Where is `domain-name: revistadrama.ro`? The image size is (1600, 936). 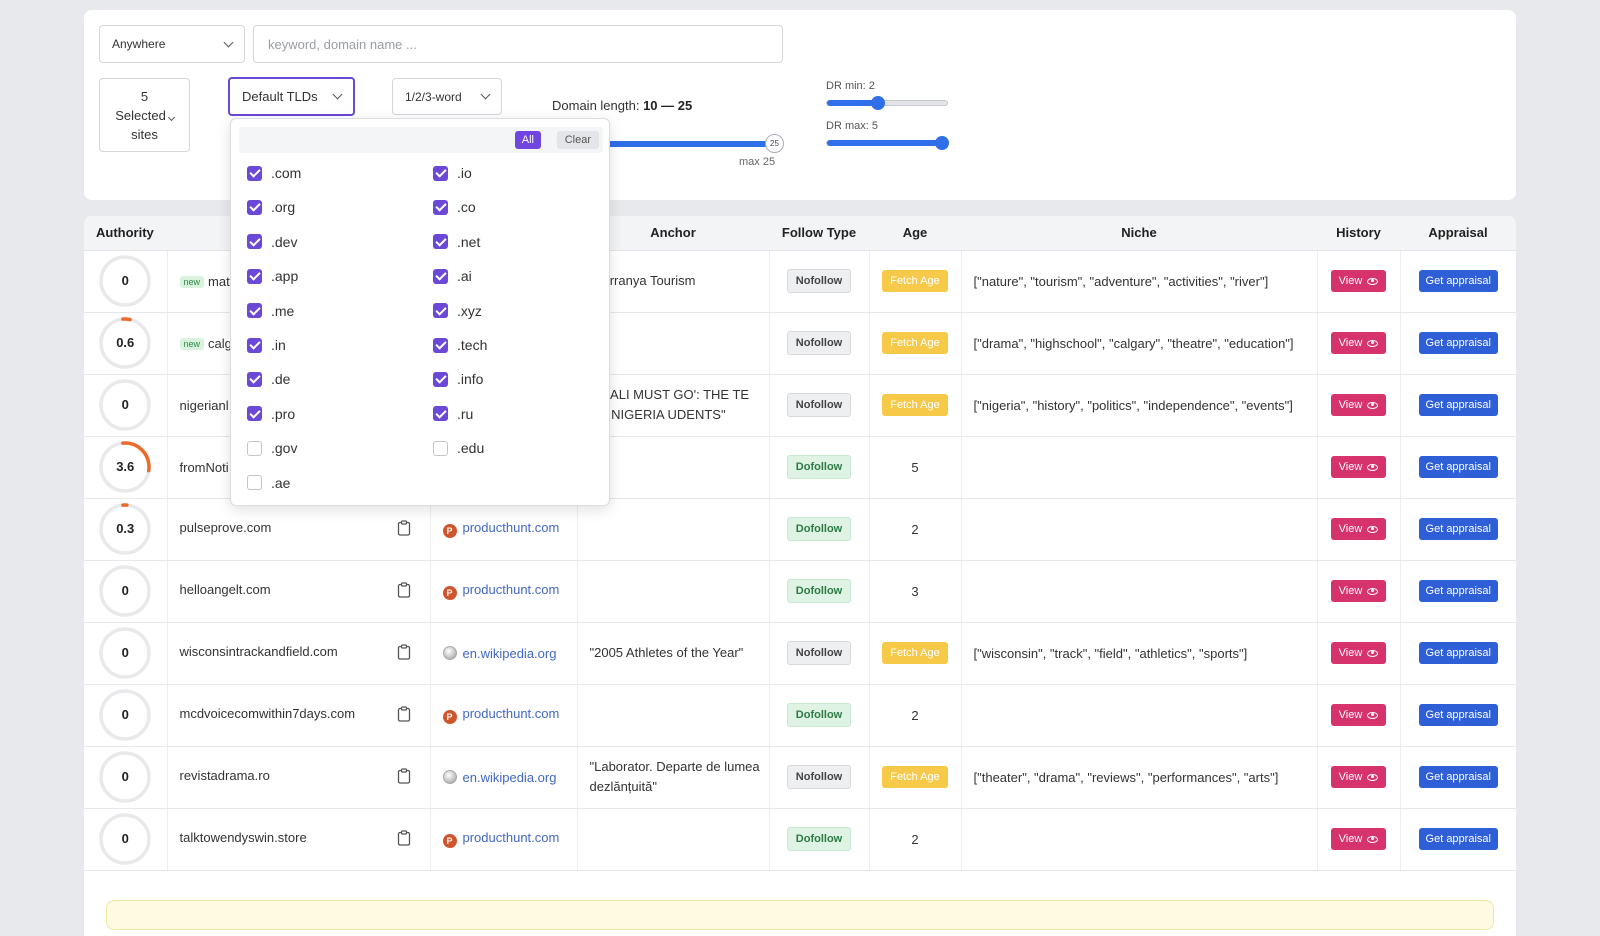
domain-name: revistadrama.ro is located at coordinates (224, 775).